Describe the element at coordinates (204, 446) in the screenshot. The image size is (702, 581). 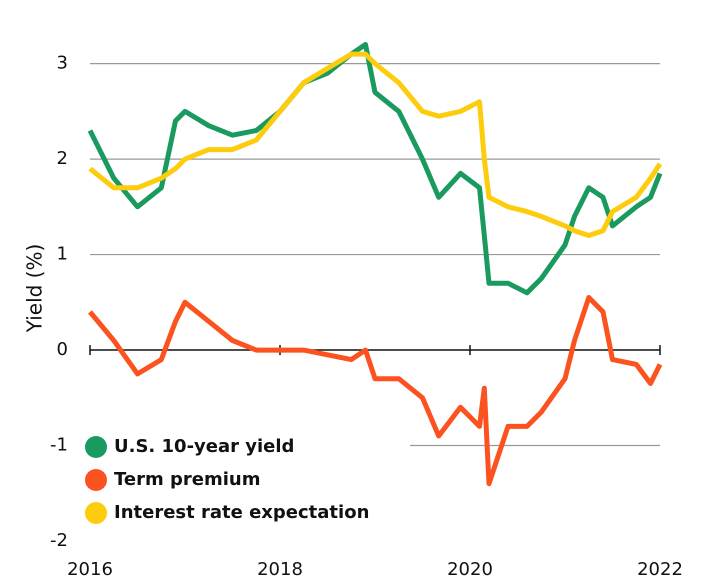
I see `legend-label: U.S. 10-year yield` at that location.